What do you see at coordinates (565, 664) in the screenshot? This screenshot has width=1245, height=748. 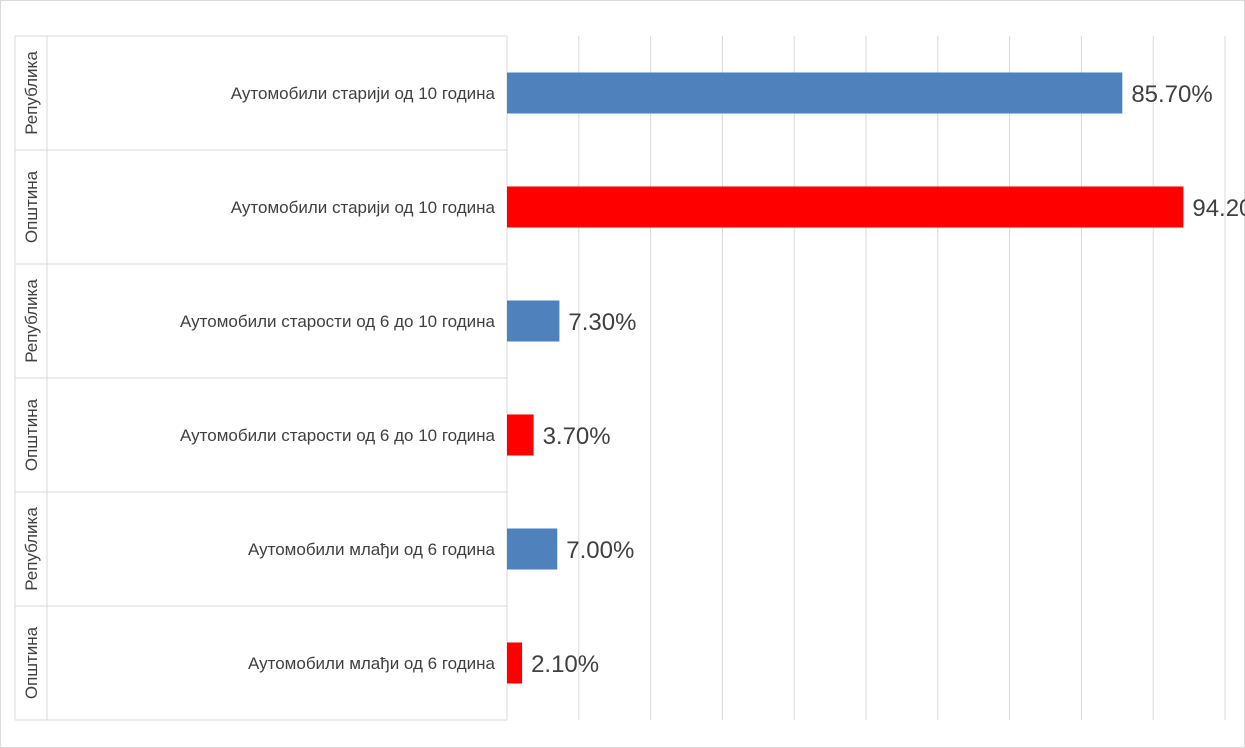 I see `data-label: 2.10%` at bounding box center [565, 664].